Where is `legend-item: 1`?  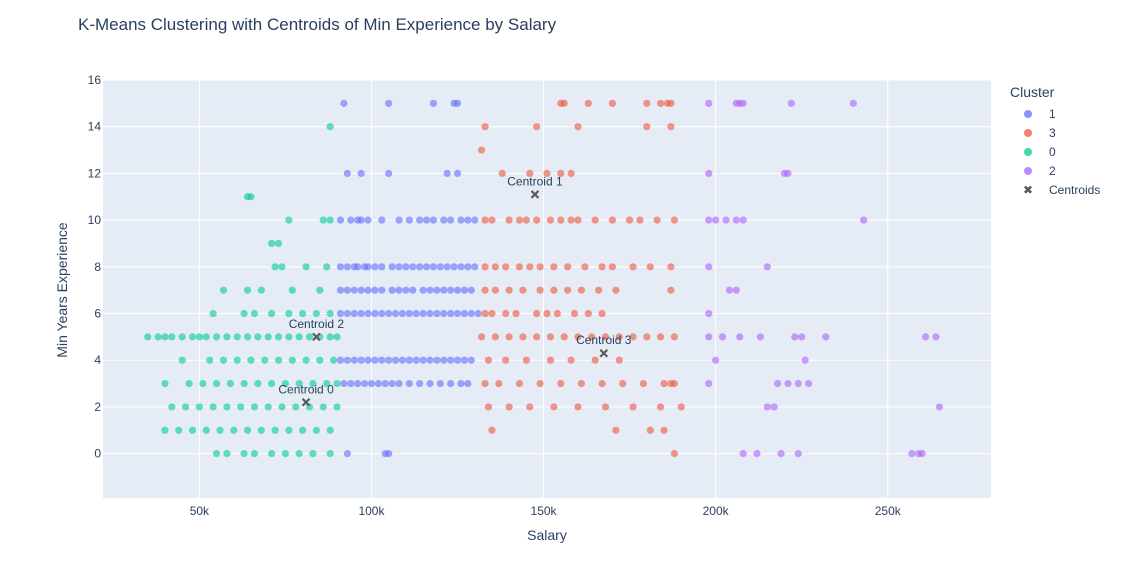
legend-item: 1 is located at coordinates (1060, 113).